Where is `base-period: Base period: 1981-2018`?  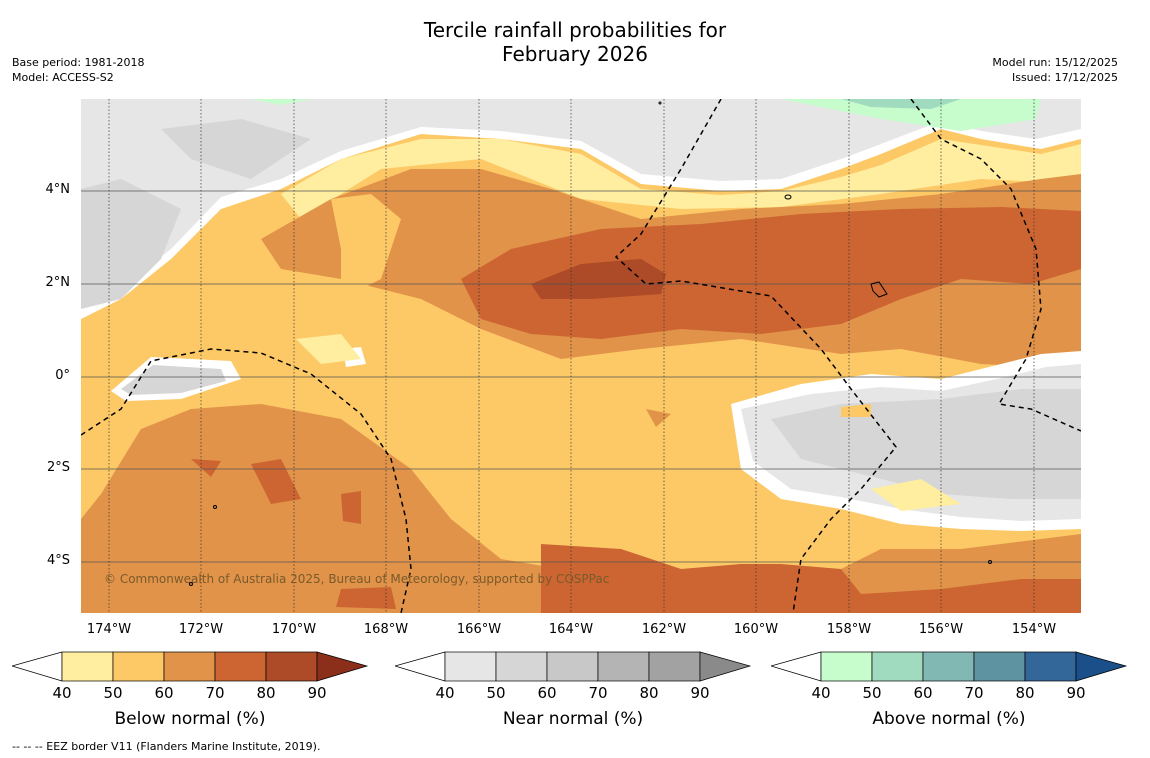
base-period: Base period: 1981-2018 is located at coordinates (78, 62).